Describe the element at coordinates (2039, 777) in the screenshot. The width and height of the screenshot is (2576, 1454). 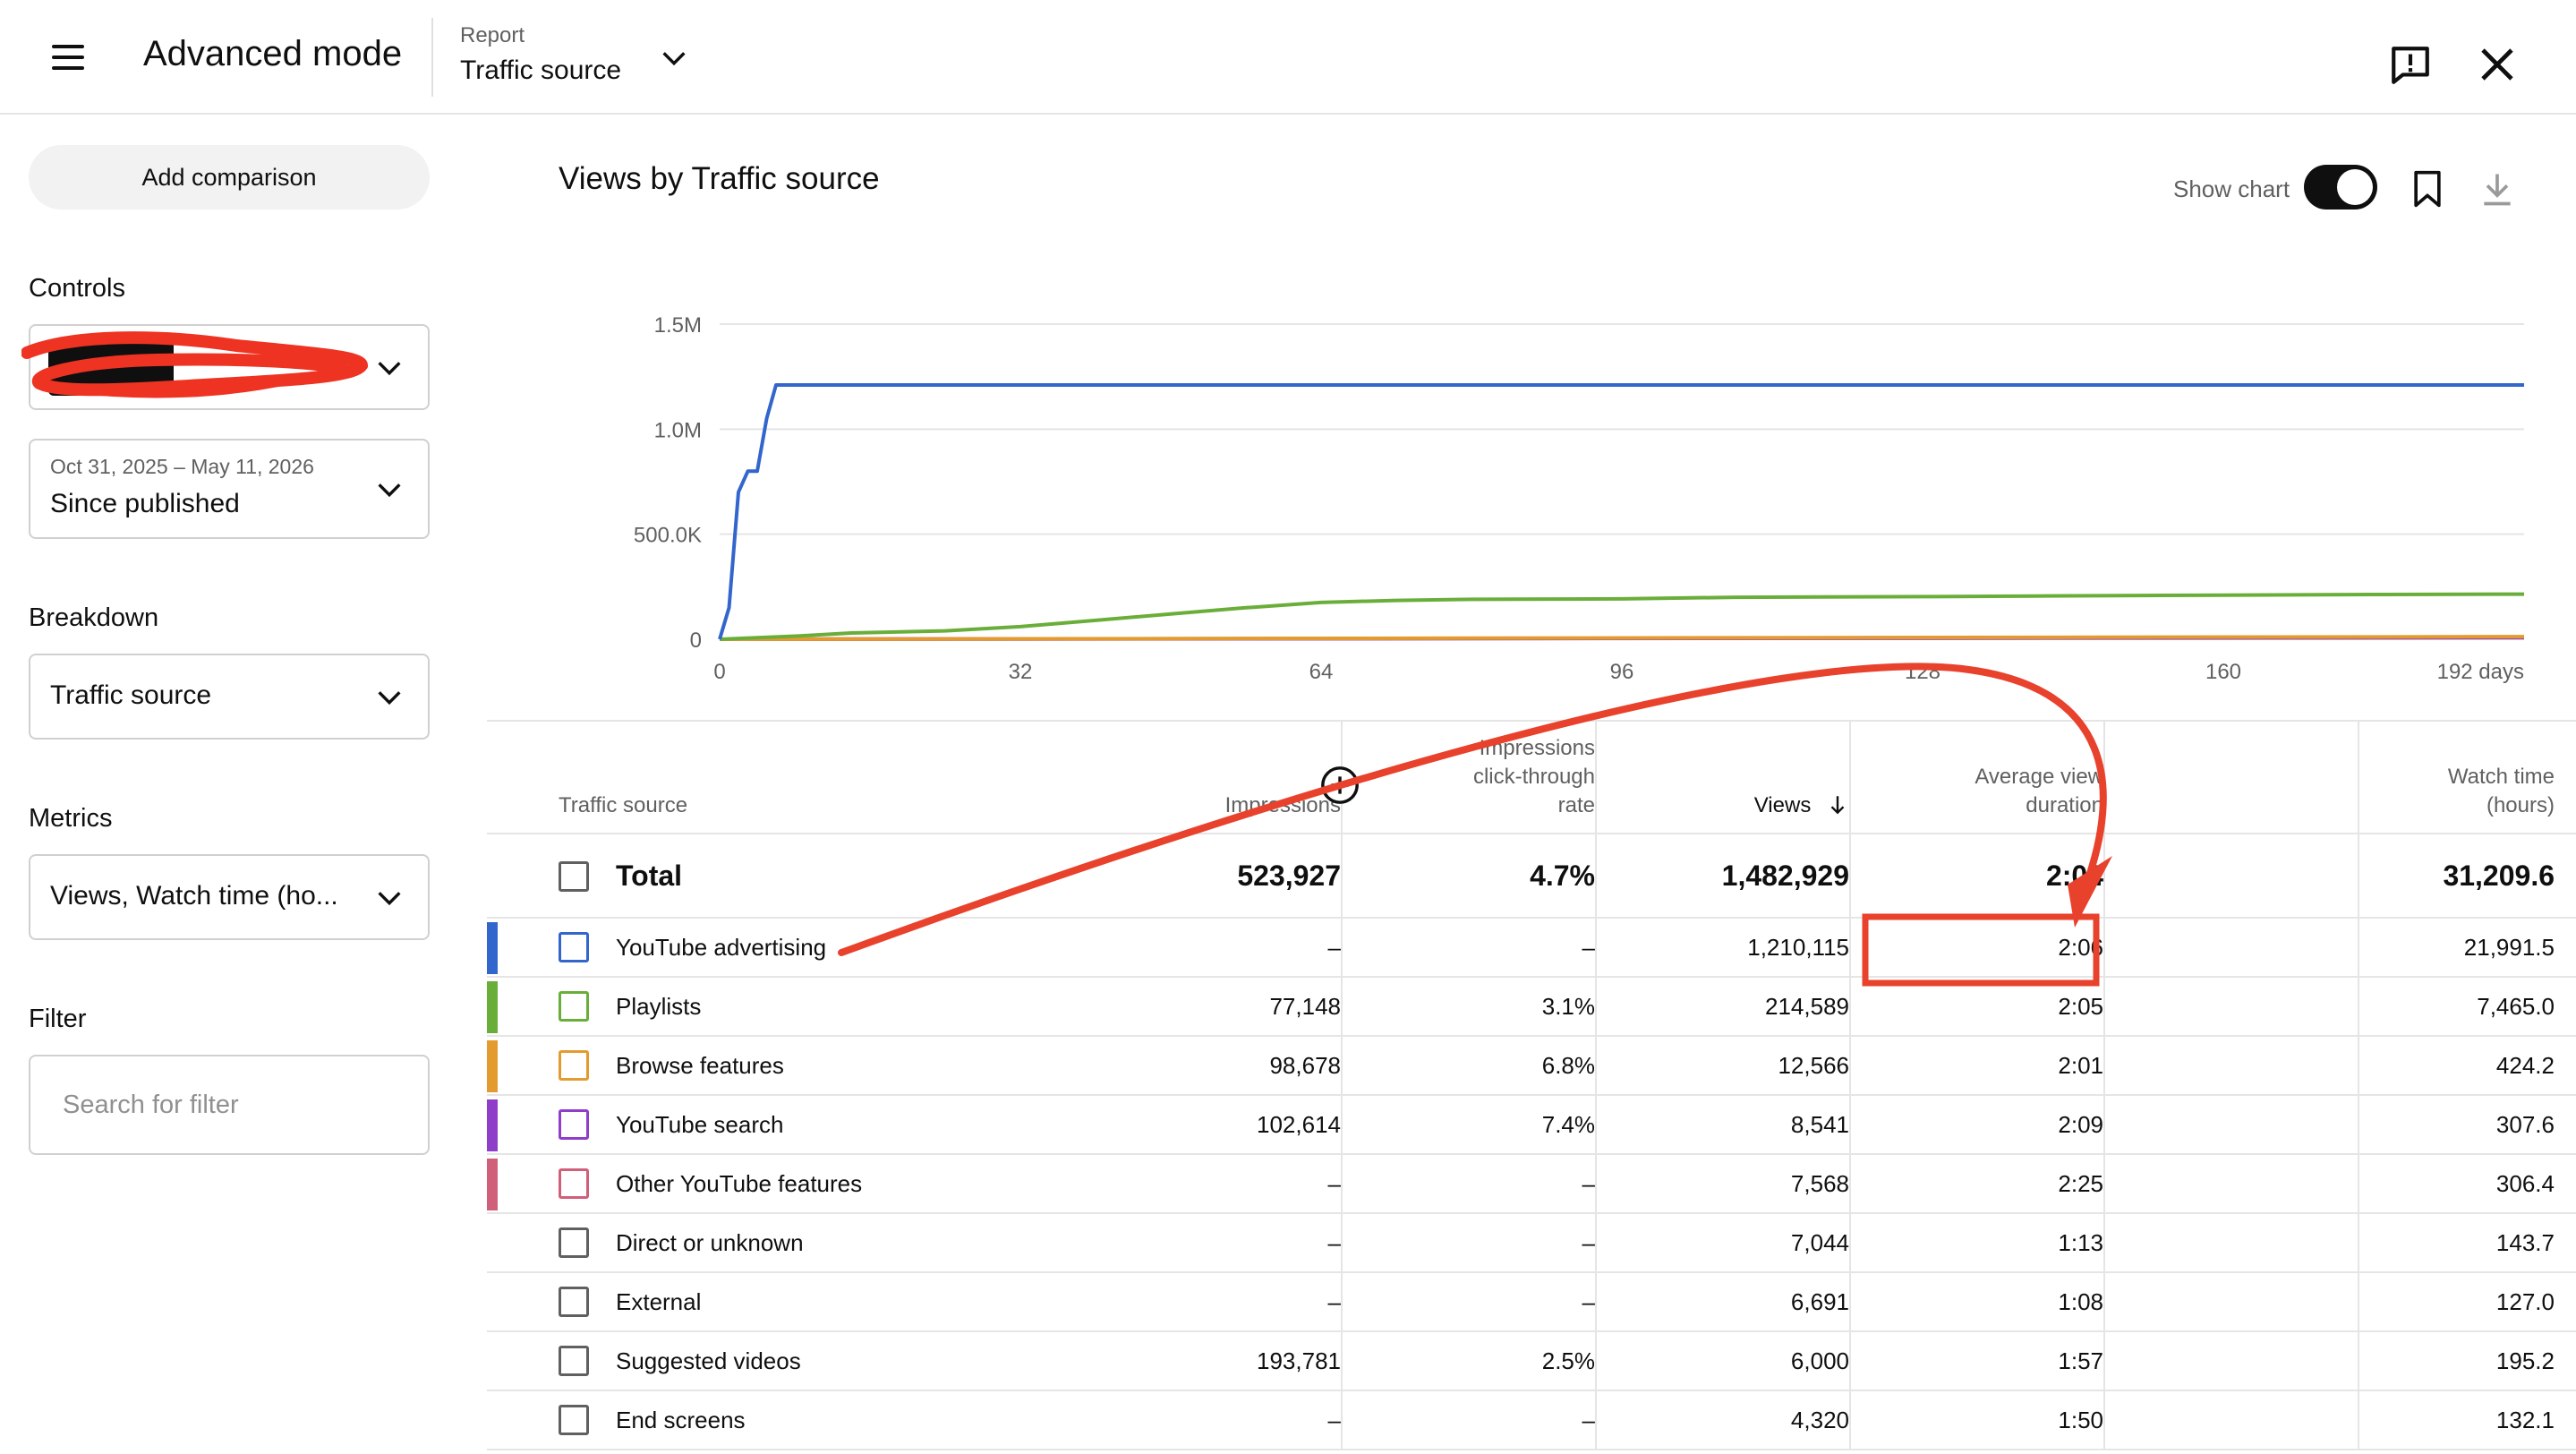
I see `header-avd-line1: Average view` at that location.